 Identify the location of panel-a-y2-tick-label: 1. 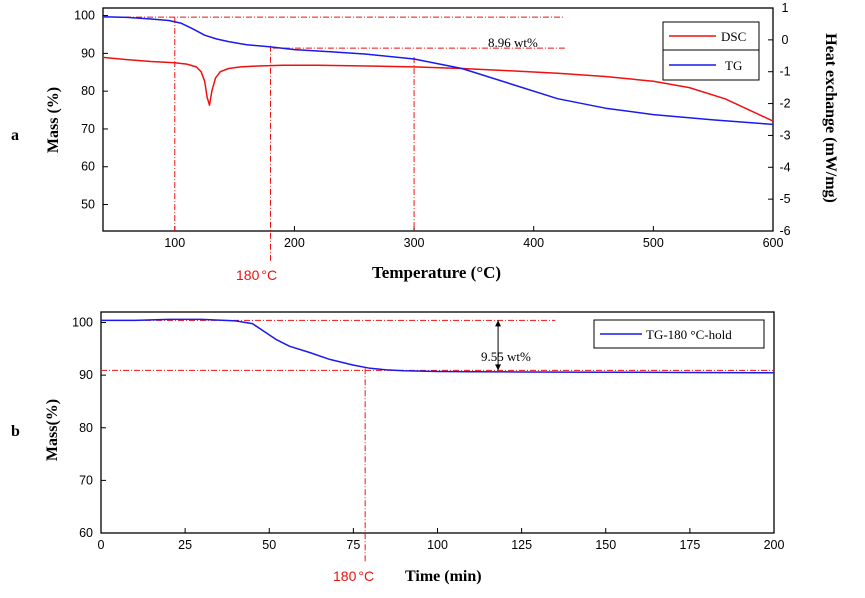
(785, 8).